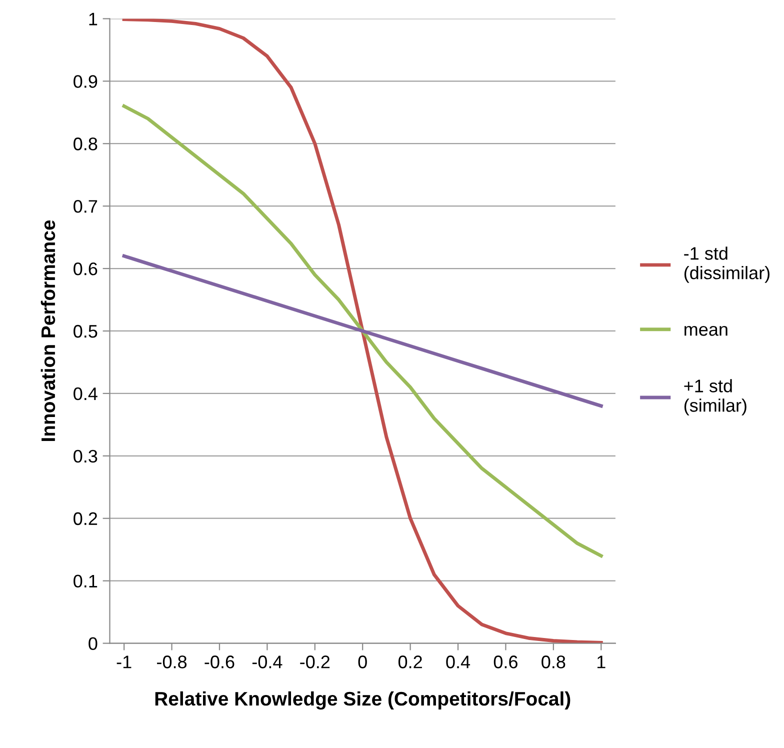 The image size is (784, 748). I want to click on y-axis-title: Innovation Performance, so click(48, 330).